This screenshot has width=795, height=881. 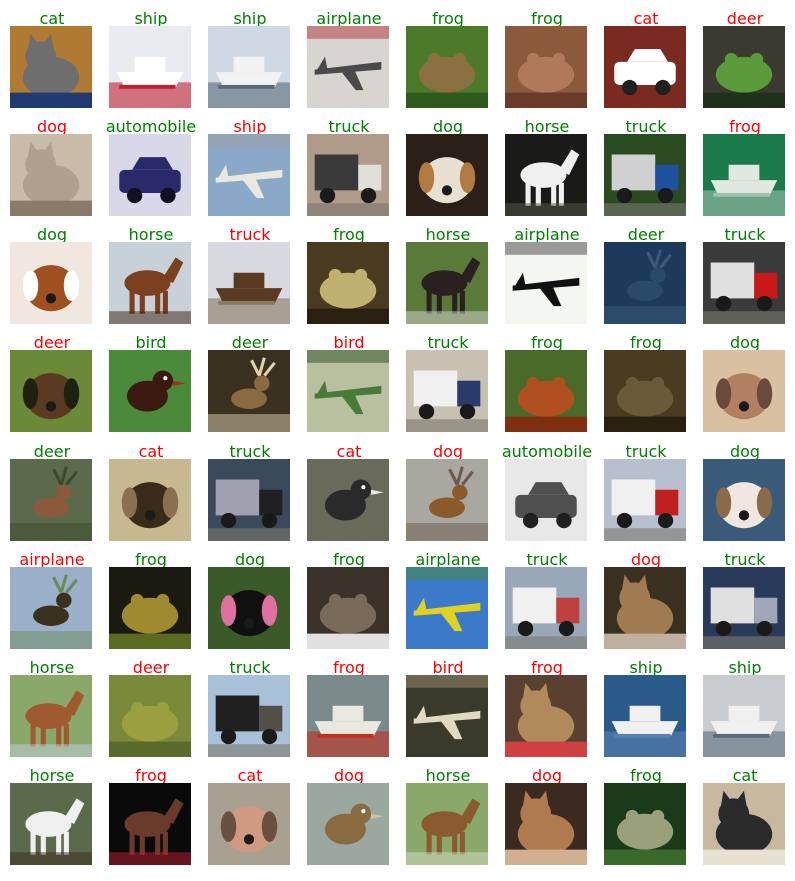 I want to click on bird-image, so click(x=348, y=824).